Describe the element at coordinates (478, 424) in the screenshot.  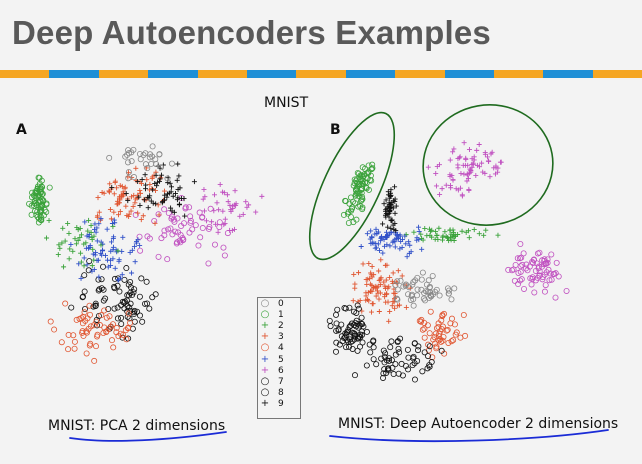
I see `caption-autoencoder: MNIST: Deep Autoencoder 2 dimensions` at that location.